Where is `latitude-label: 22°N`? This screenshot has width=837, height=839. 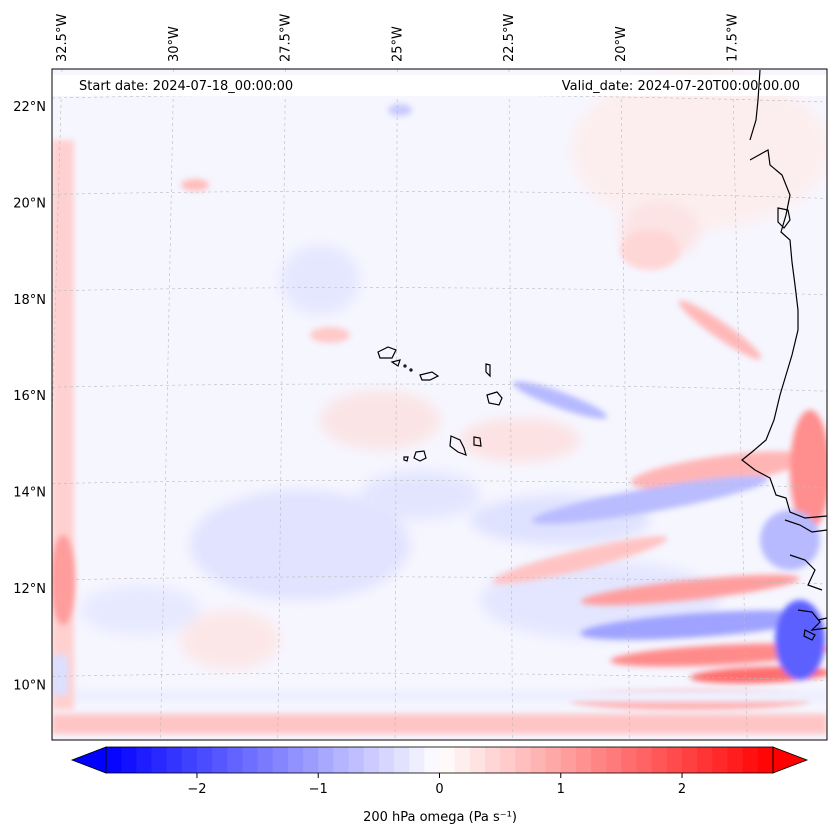
latitude-label: 22°N is located at coordinates (29, 107).